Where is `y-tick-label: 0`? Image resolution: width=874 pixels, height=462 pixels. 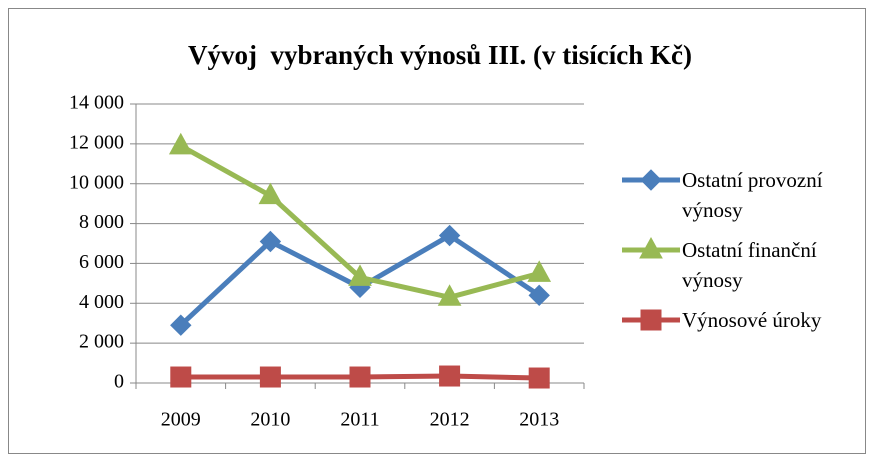 y-tick-label: 0 is located at coordinates (119, 382).